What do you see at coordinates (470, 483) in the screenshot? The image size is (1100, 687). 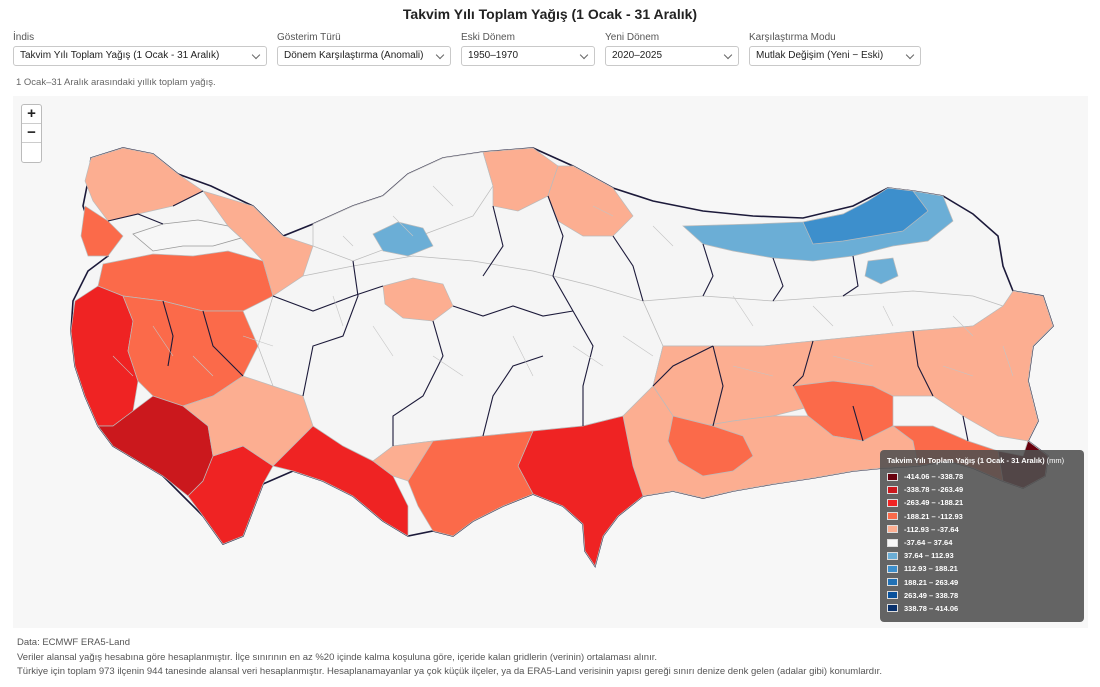 I see `region-mersin` at bounding box center [470, 483].